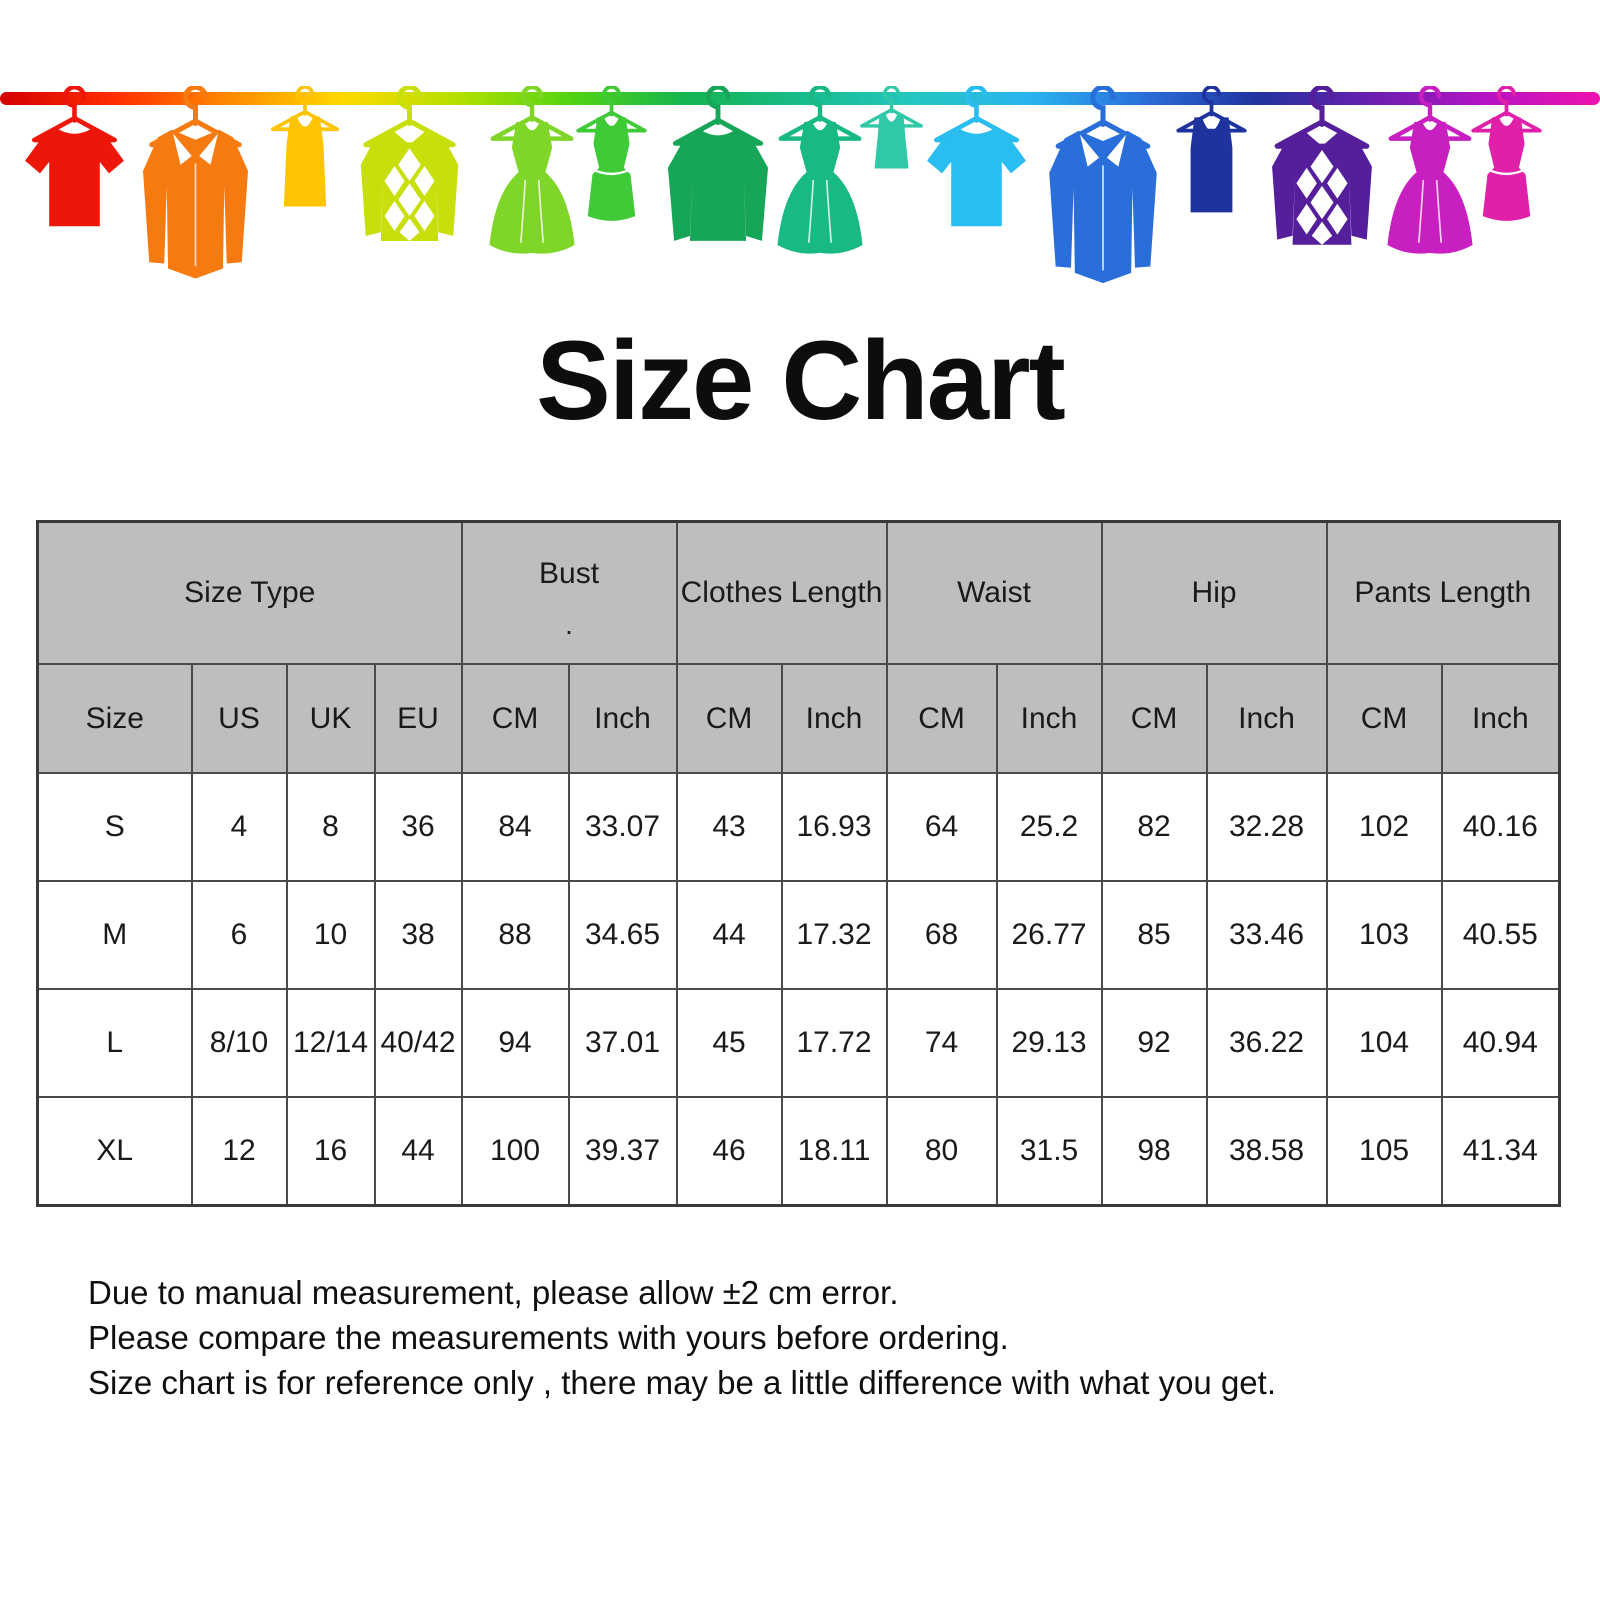 The image size is (1600, 1600). I want to click on value-cell: 40.55, so click(1500, 935).